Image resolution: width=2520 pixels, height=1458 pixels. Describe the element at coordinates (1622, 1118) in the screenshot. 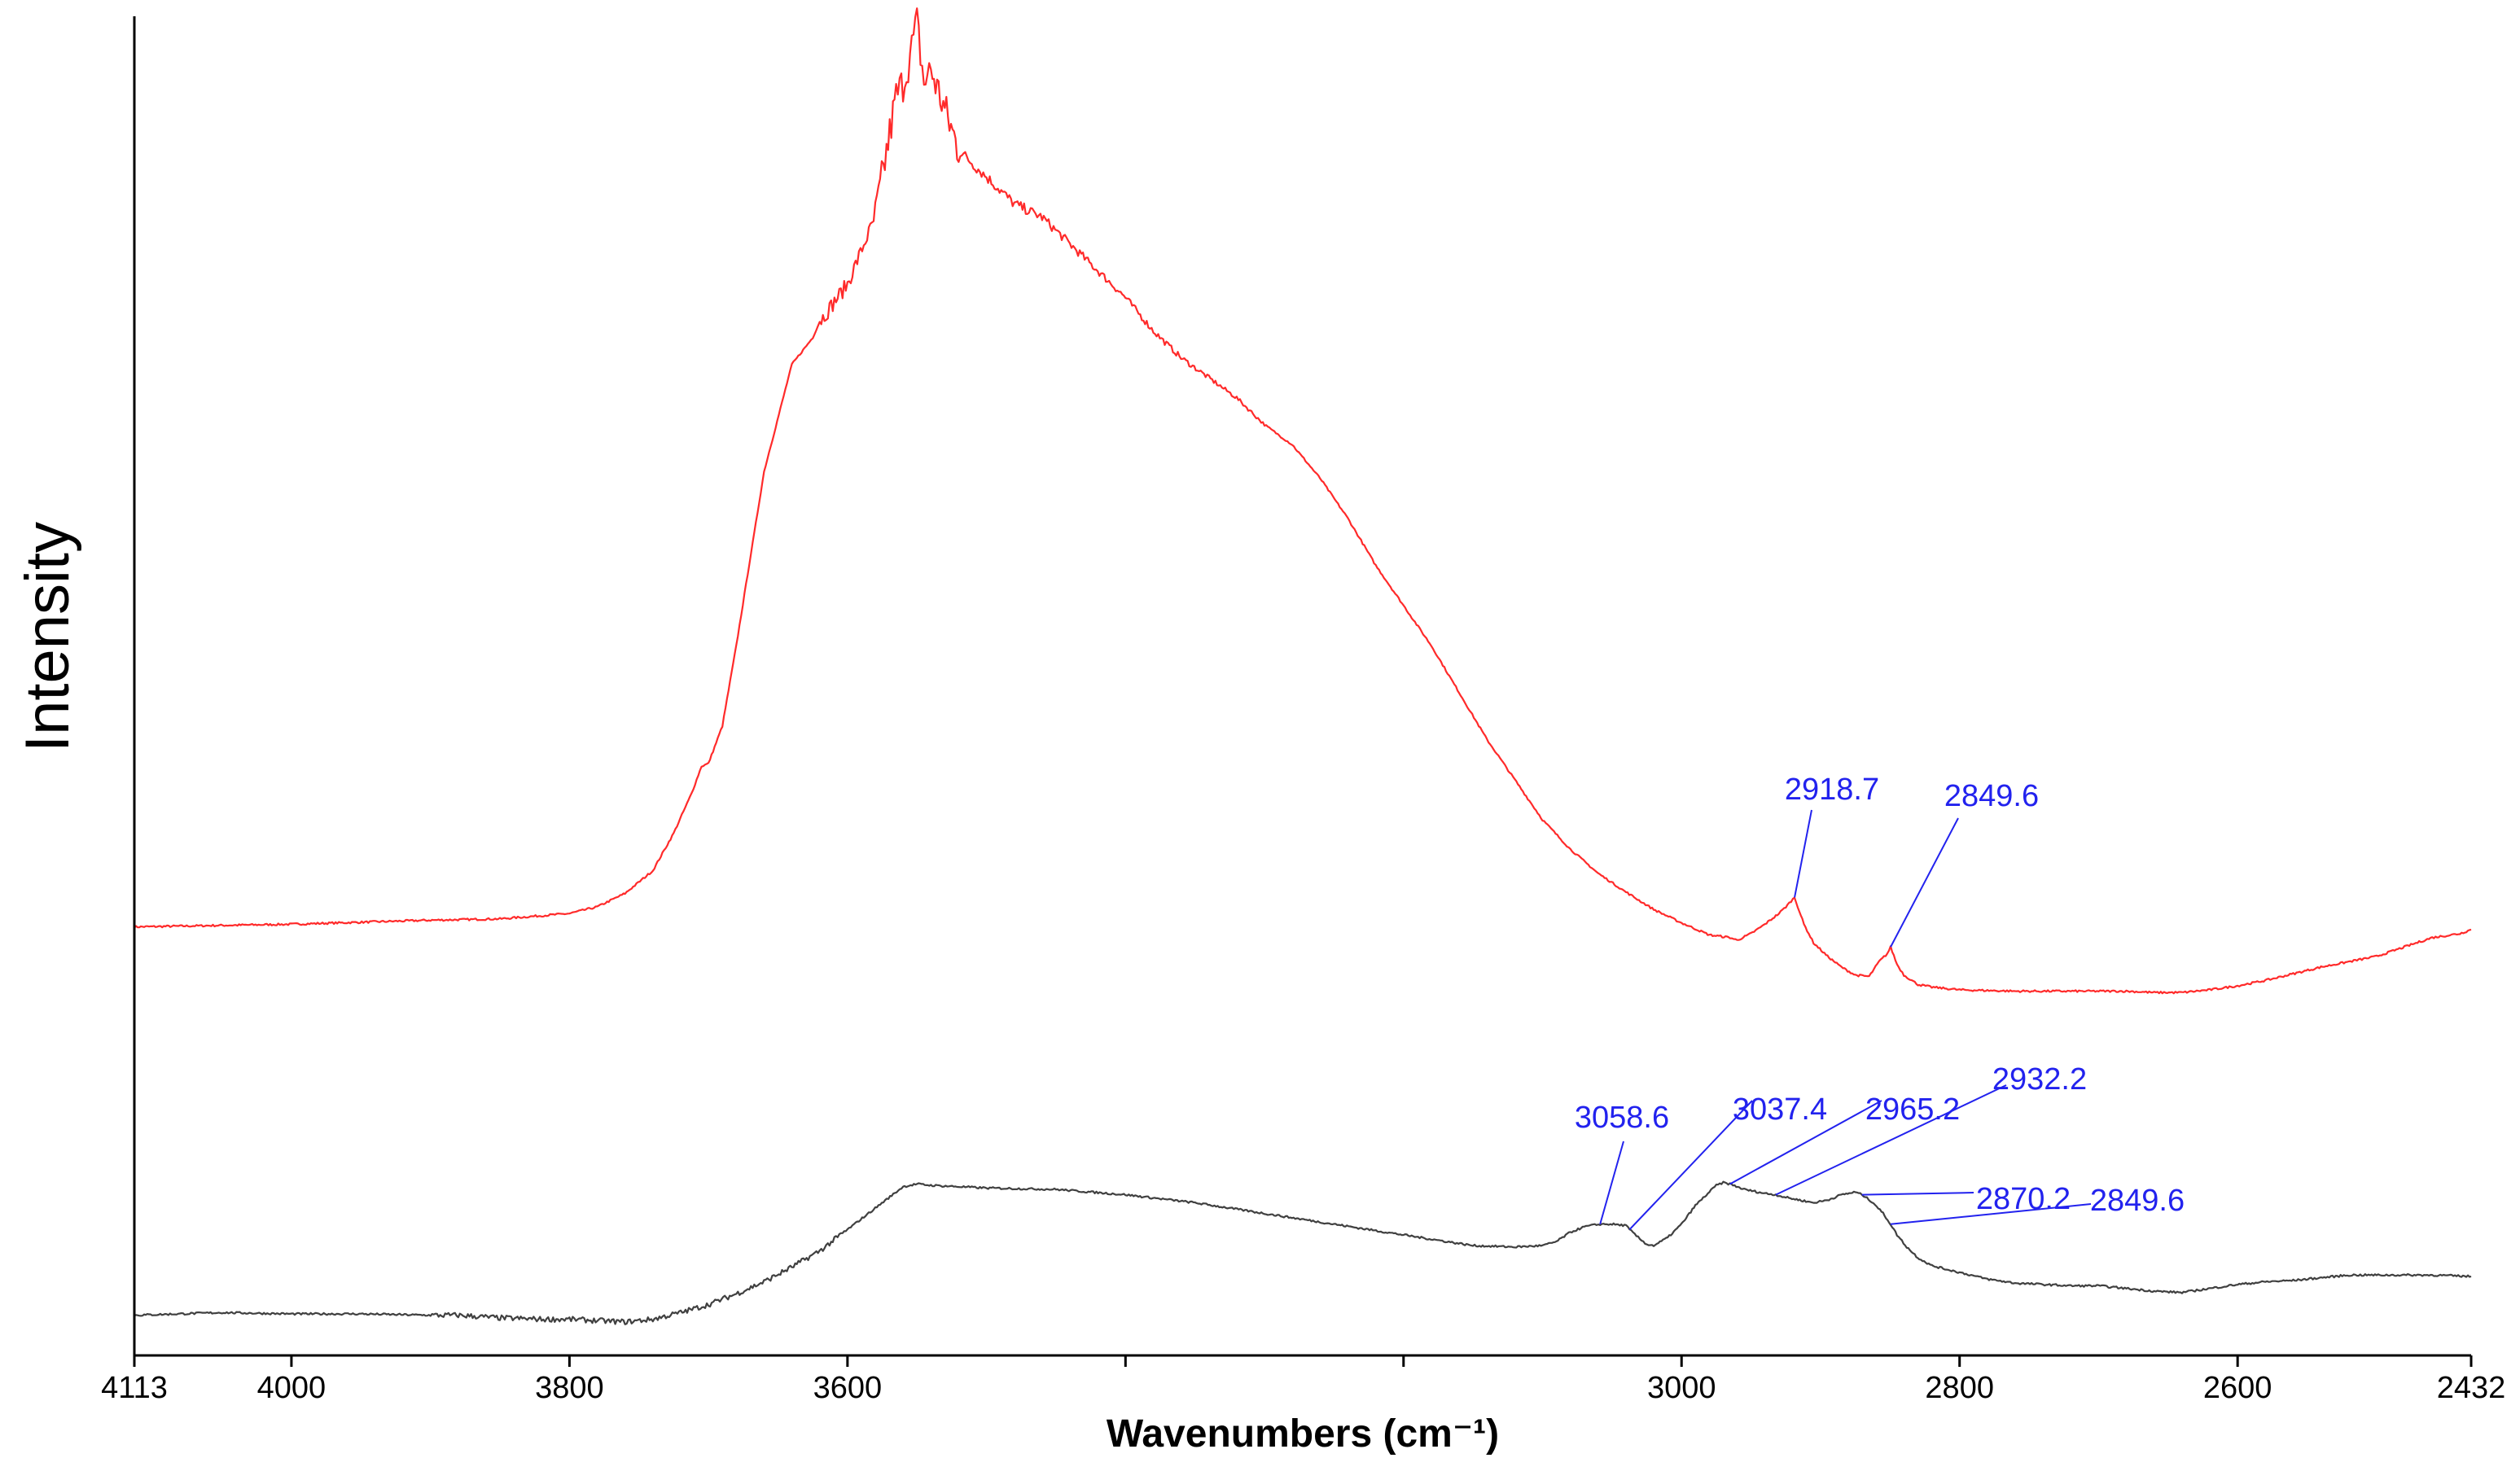

I see `peak-label: 3058.6` at that location.